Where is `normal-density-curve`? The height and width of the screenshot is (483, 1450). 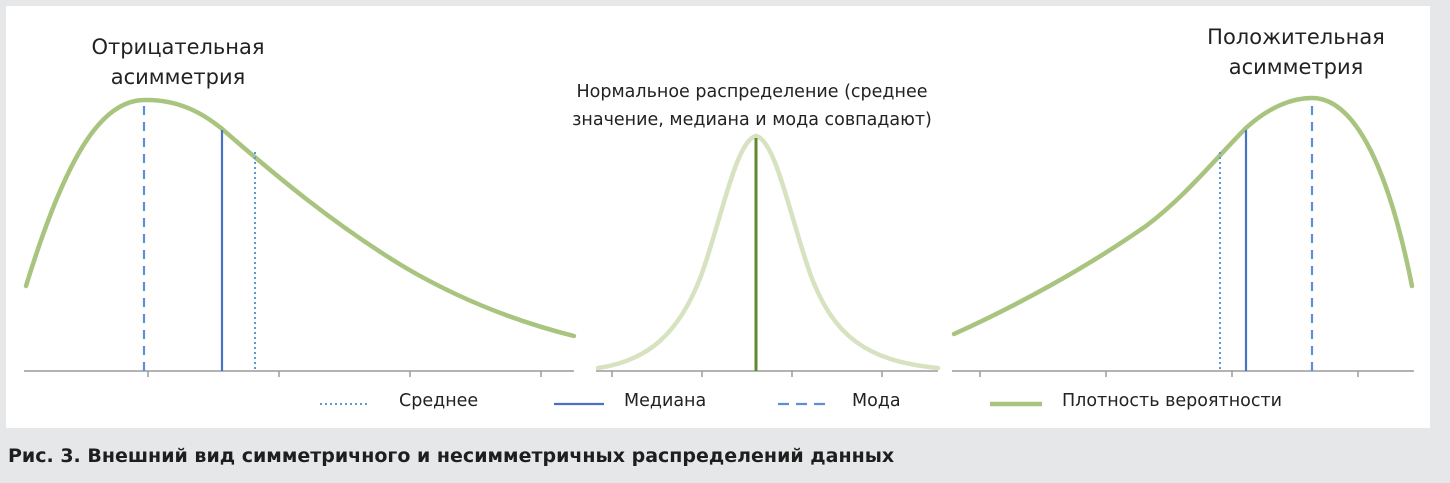
normal-density-curve is located at coordinates (768, 252).